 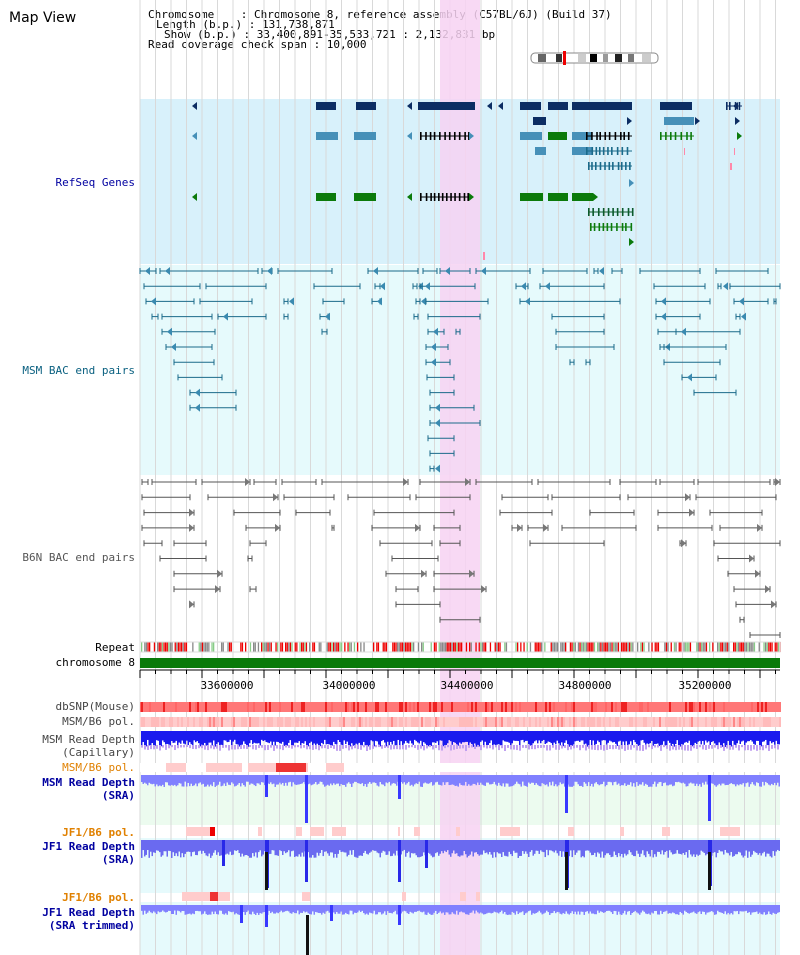 What do you see at coordinates (601, 271) in the screenshot?
I see `strand-arrow` at bounding box center [601, 271].